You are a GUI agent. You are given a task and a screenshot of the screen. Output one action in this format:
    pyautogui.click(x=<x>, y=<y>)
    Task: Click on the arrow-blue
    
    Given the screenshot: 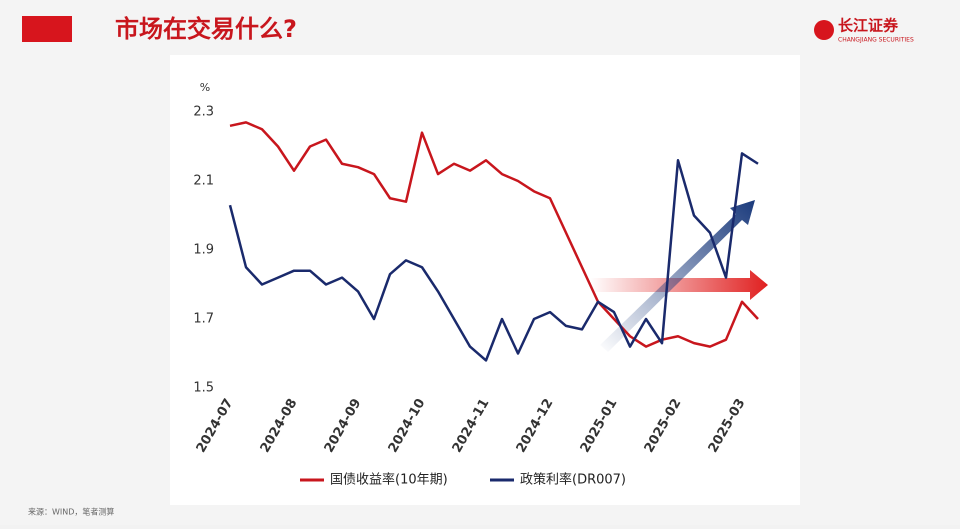 What is the action you would take?
    pyautogui.click(x=677, y=276)
    